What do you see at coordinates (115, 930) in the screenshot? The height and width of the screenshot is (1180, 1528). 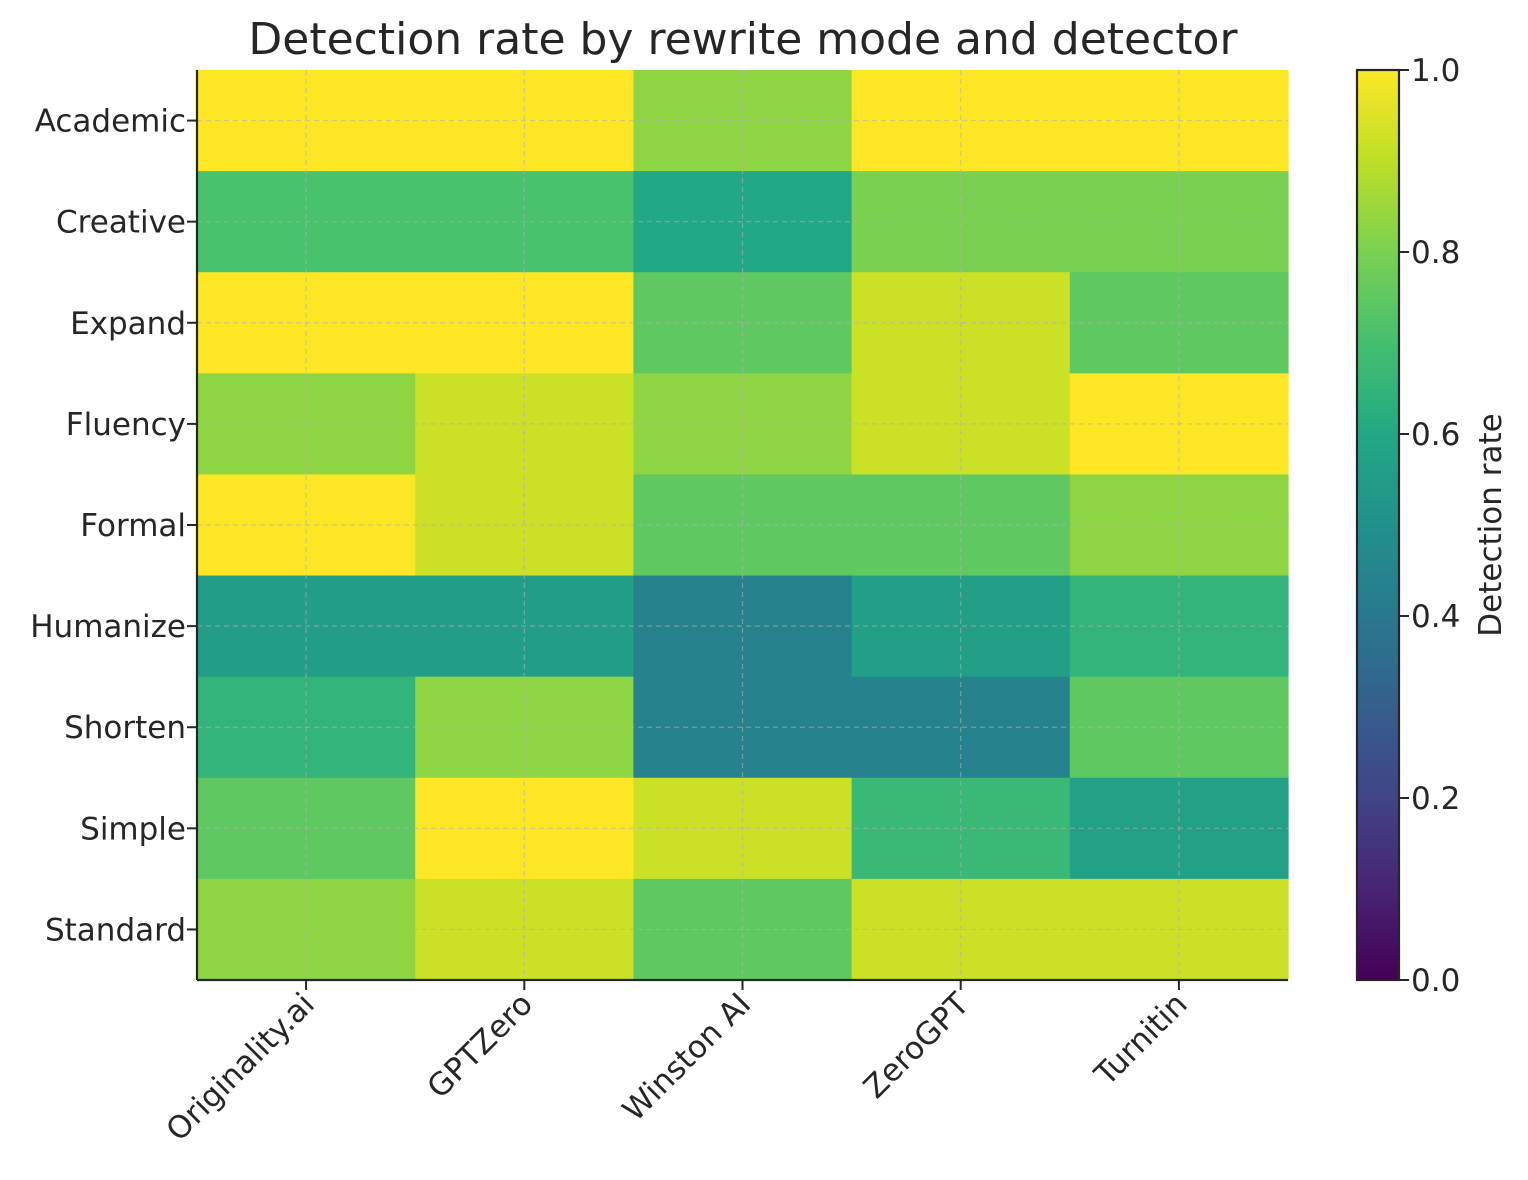 I see `y-tick-label: Standard` at bounding box center [115, 930].